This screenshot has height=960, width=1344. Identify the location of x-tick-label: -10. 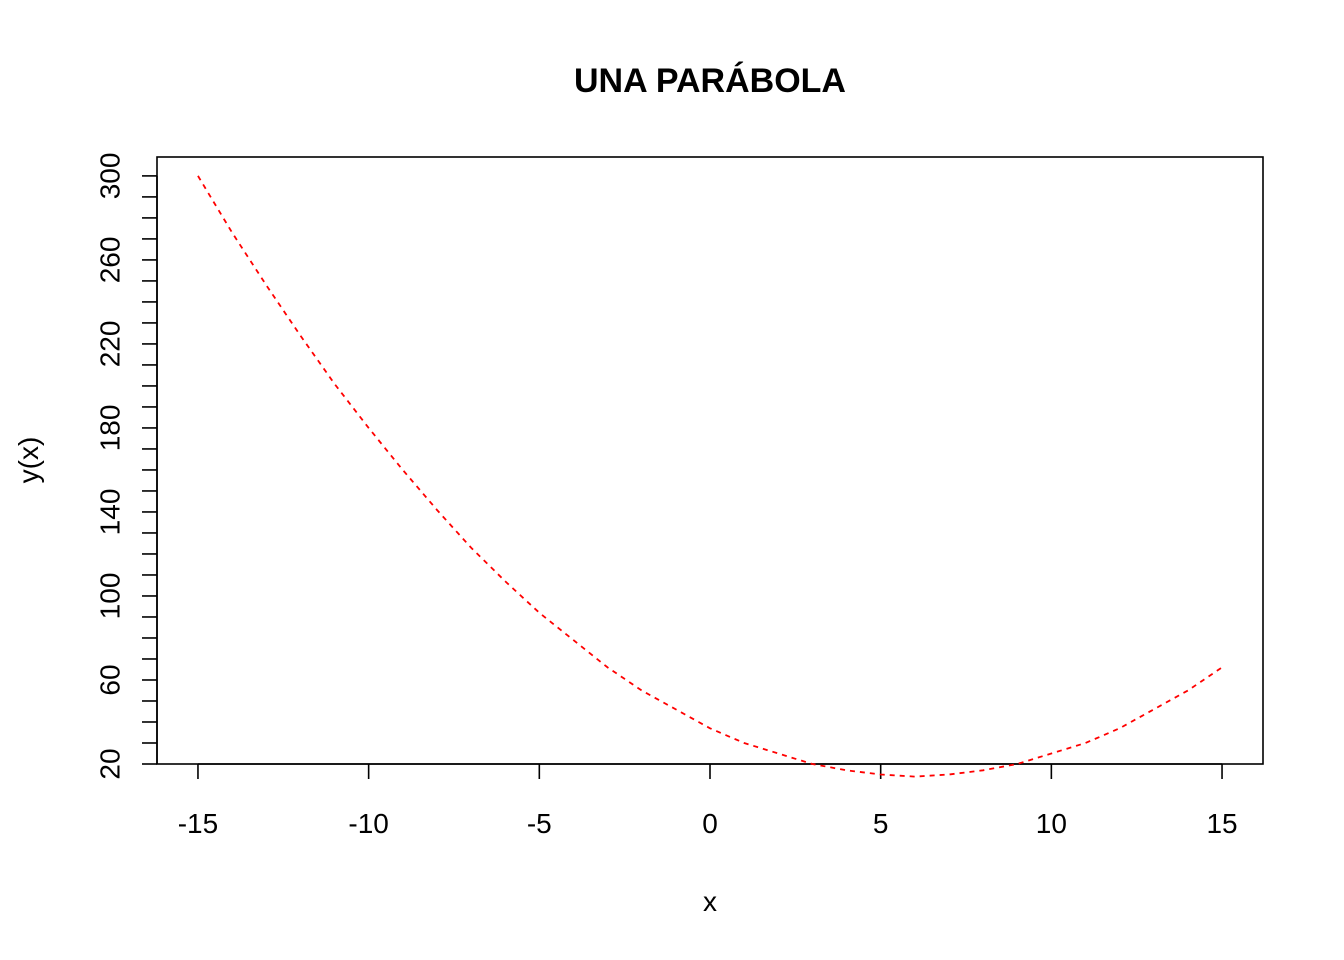
(368, 823).